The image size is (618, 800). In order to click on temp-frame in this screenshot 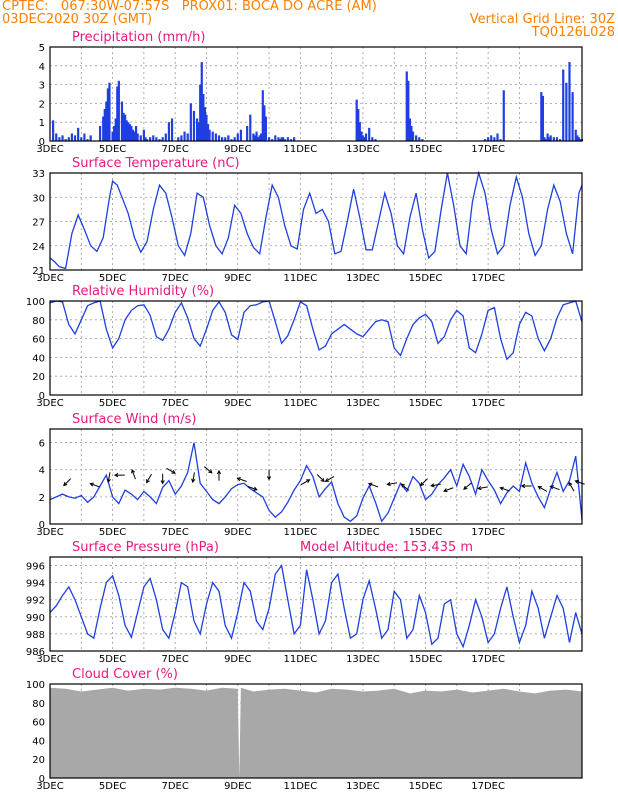, I will do `click(316, 221)`.